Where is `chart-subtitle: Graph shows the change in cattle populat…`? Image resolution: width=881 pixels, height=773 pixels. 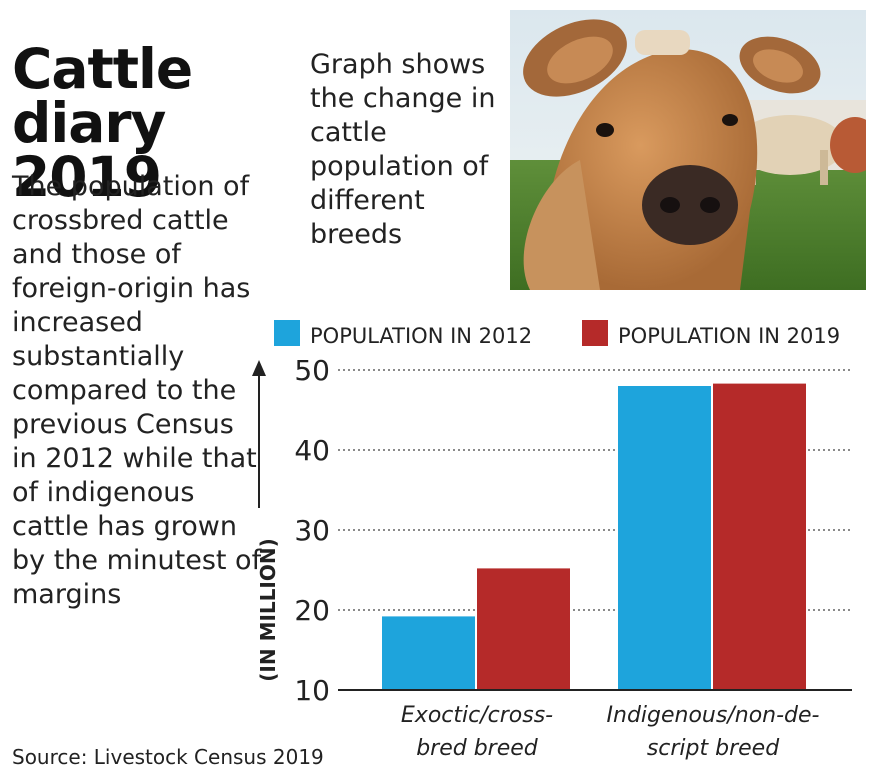 chart-subtitle: Graph shows the change in cattle populat… is located at coordinates (403, 149).